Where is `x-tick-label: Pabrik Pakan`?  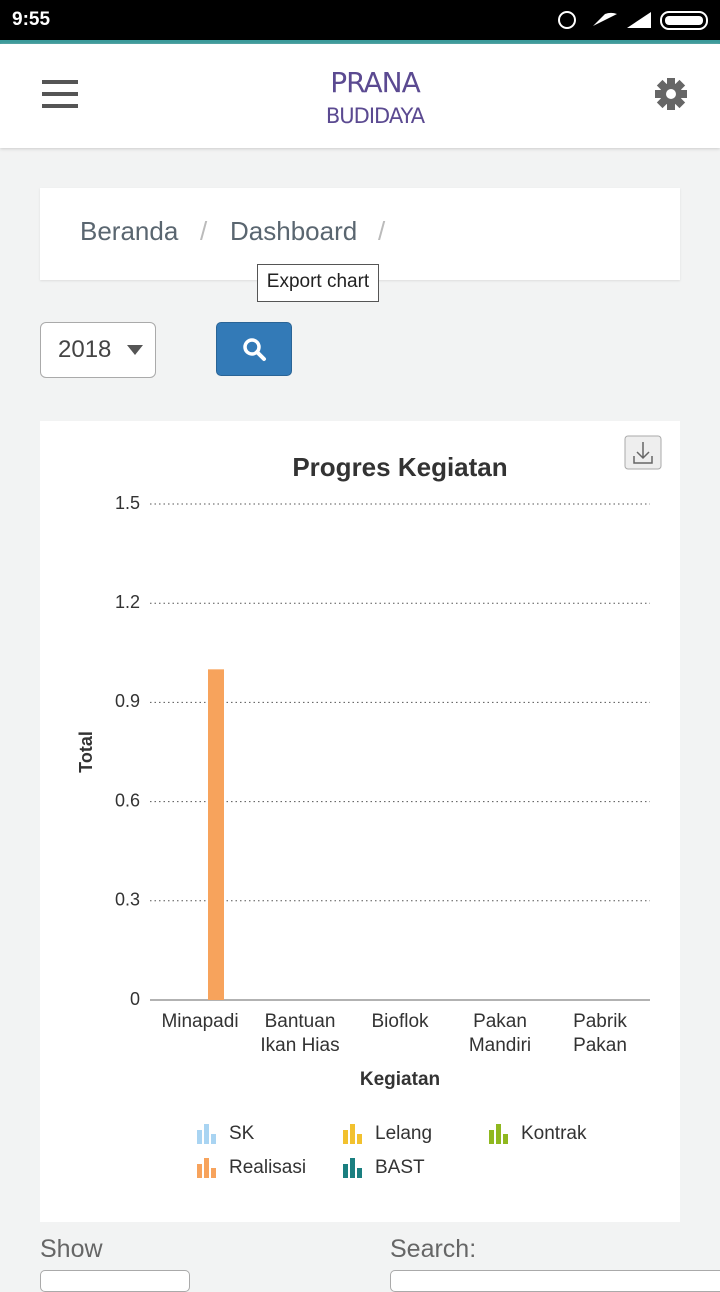 x-tick-label: Pabrik Pakan is located at coordinates (600, 1033).